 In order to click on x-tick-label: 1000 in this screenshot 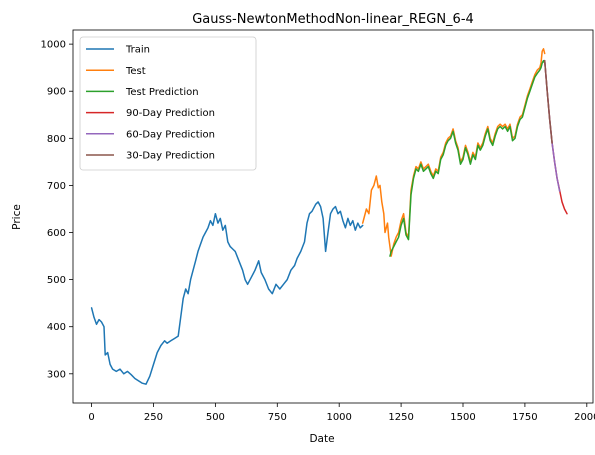, I will do `click(338, 417)`.